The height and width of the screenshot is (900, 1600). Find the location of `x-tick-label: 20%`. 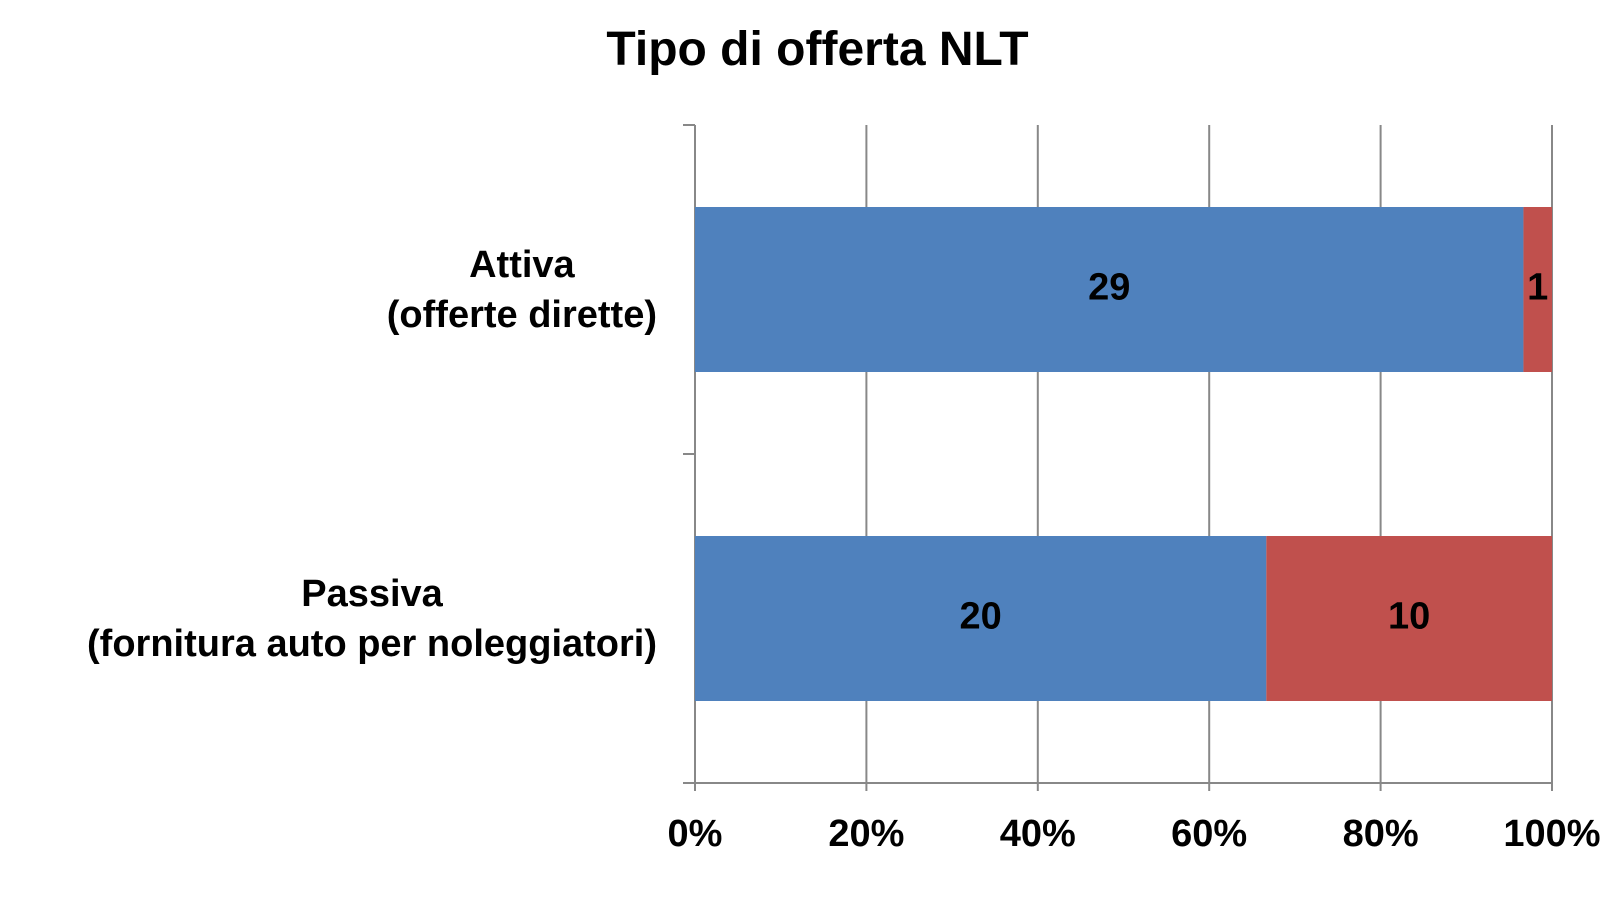

x-tick-label: 20% is located at coordinates (866, 834).